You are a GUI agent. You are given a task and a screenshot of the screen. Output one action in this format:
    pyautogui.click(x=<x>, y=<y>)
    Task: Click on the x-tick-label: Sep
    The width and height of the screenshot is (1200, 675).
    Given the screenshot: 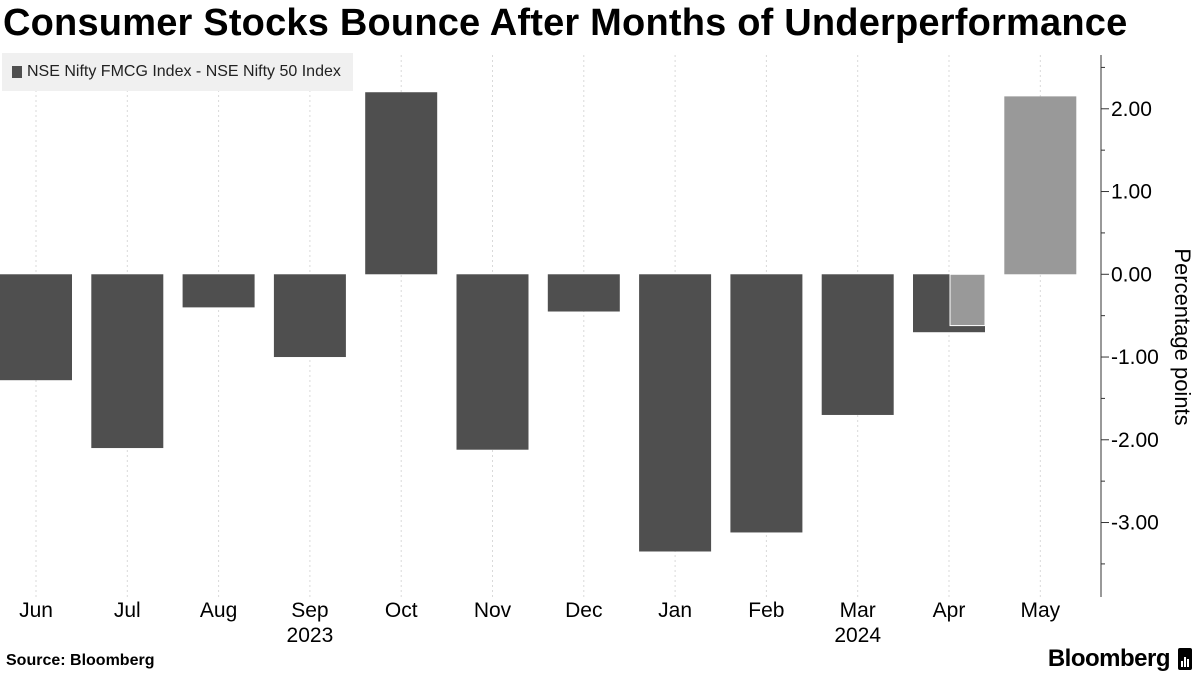 What is the action you would take?
    pyautogui.click(x=309, y=610)
    